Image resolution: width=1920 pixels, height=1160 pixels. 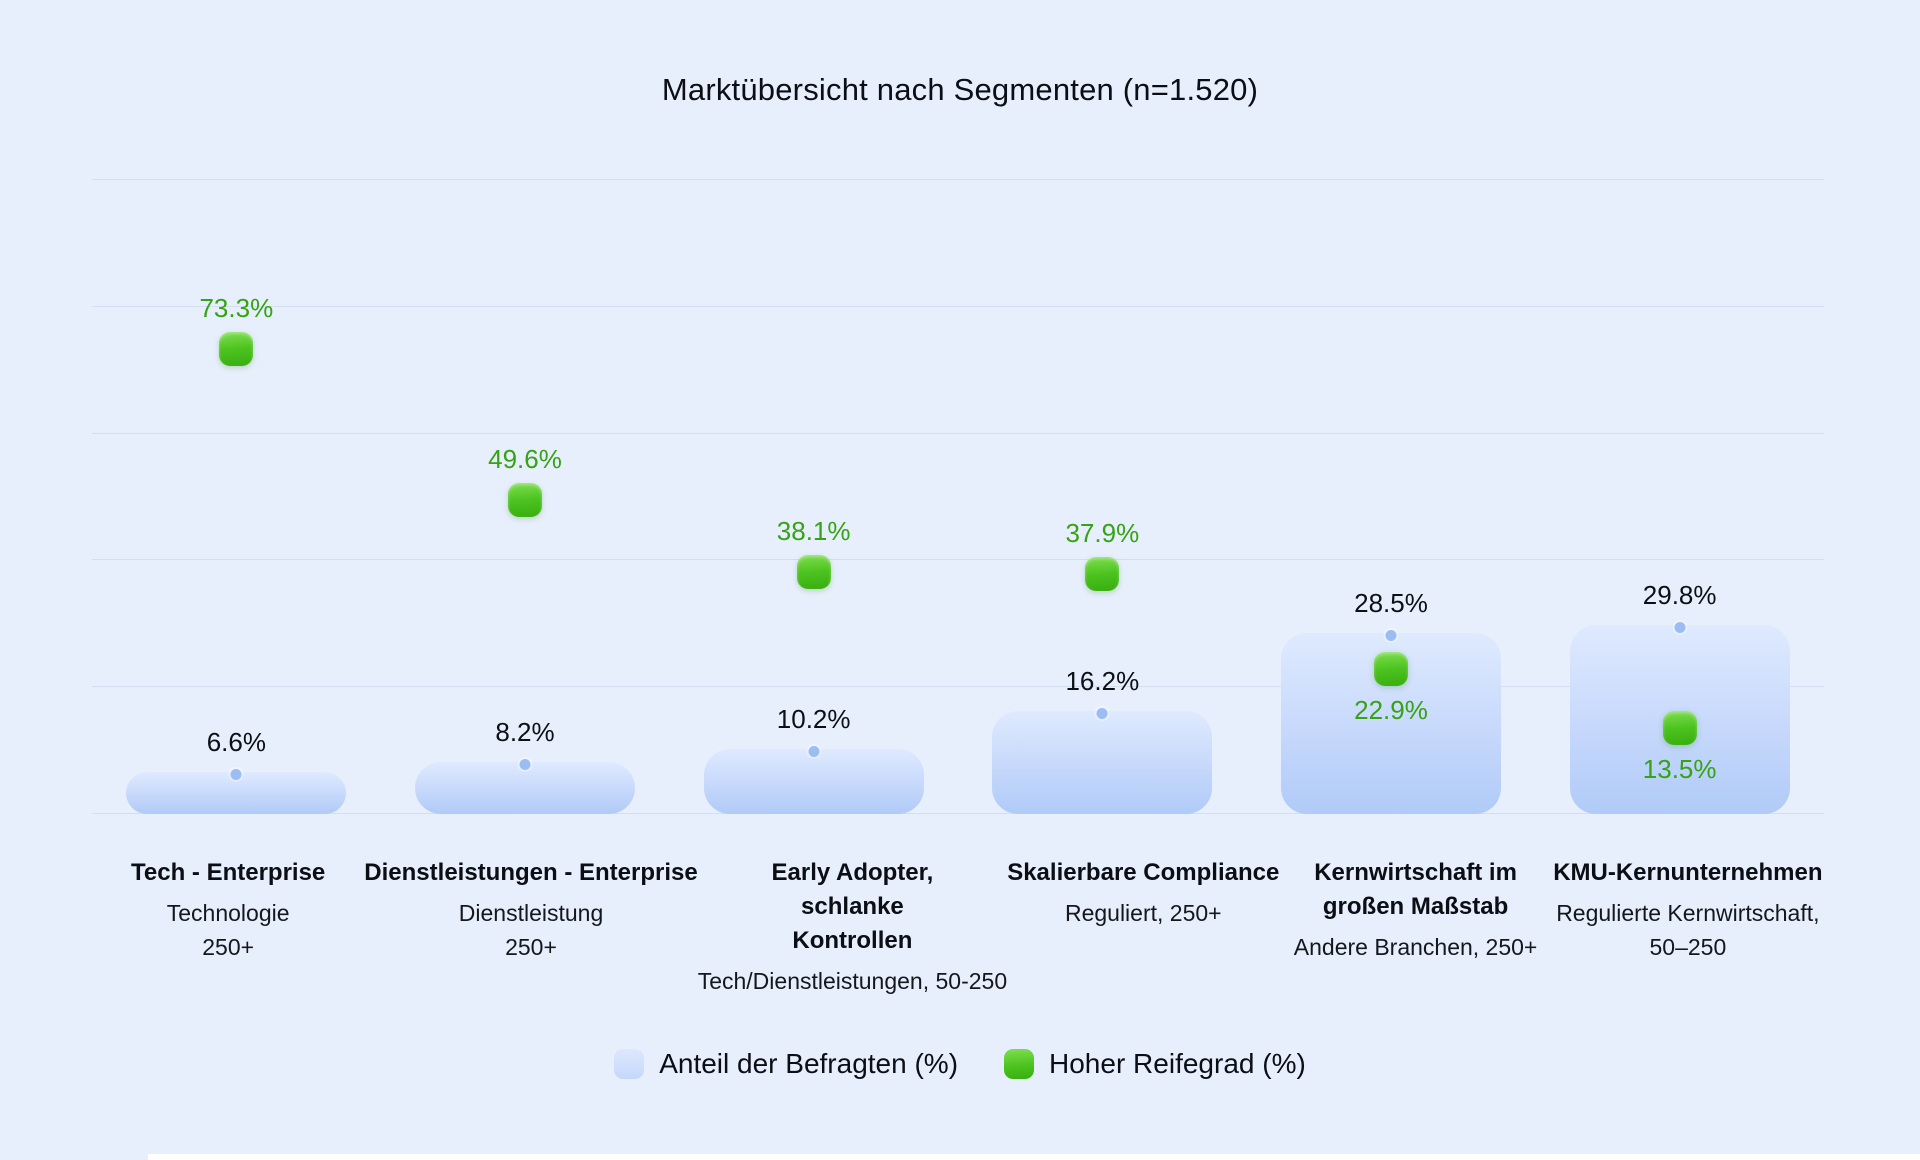 What do you see at coordinates (1688, 872) in the screenshot?
I see `category-label: KMU-Kernunternehmen` at bounding box center [1688, 872].